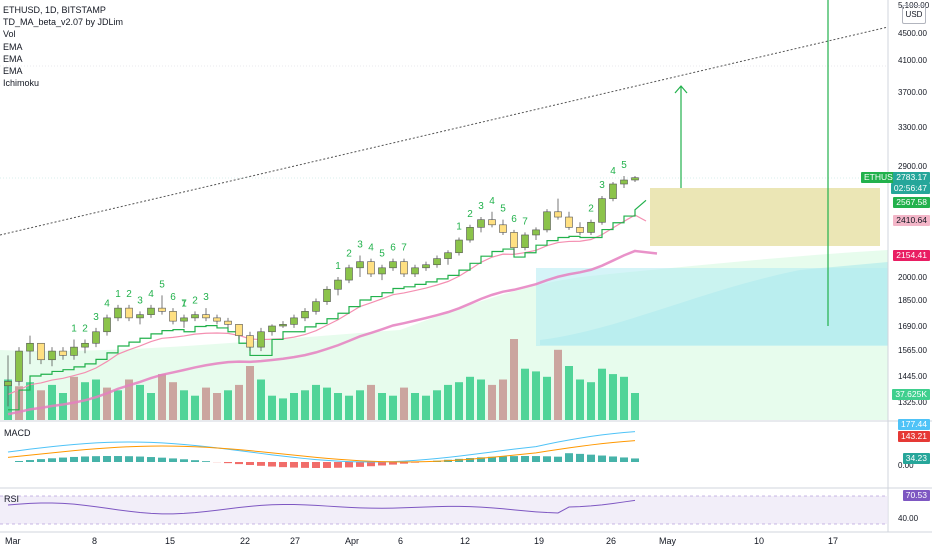  Describe the element at coordinates (17, 433) in the screenshot. I see `macd-label: MACD` at that location.